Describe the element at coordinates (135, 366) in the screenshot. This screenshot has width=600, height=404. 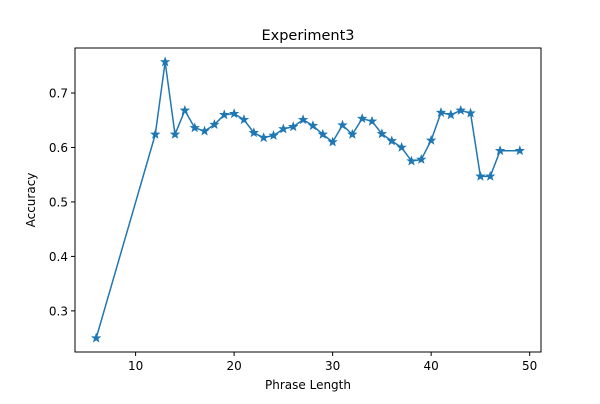
I see `x-tick-label: 10` at that location.